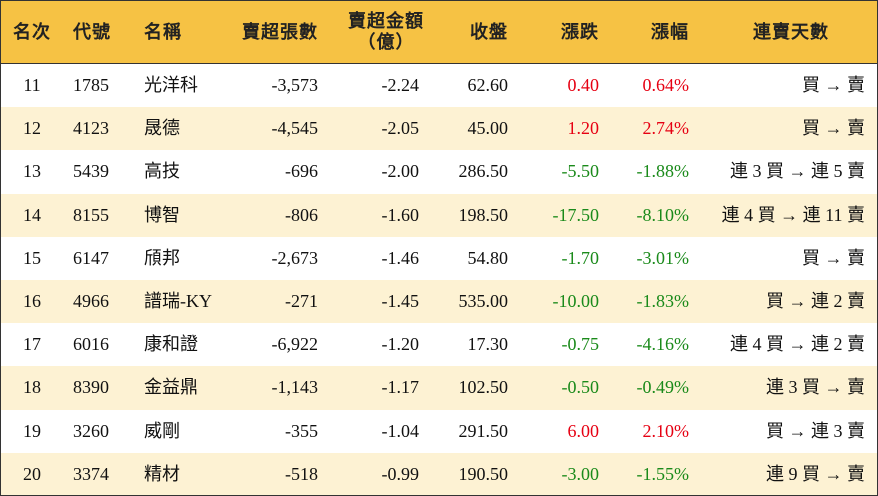 This screenshot has height=496, width=878. What do you see at coordinates (386, 31) in the screenshot?
I see `header-cell: 賣超金額 （億）` at bounding box center [386, 31].